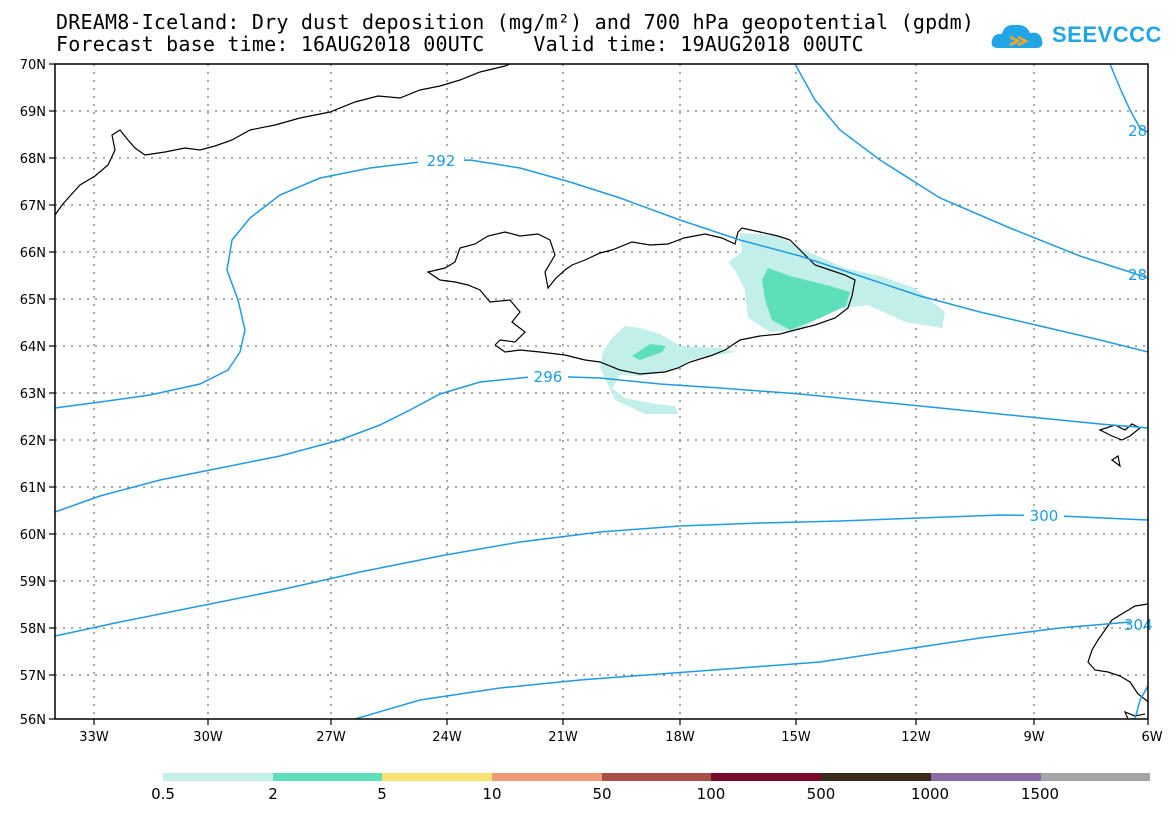  Describe the element at coordinates (1118, 661) in the screenshot. I see `scotland-coast` at that location.